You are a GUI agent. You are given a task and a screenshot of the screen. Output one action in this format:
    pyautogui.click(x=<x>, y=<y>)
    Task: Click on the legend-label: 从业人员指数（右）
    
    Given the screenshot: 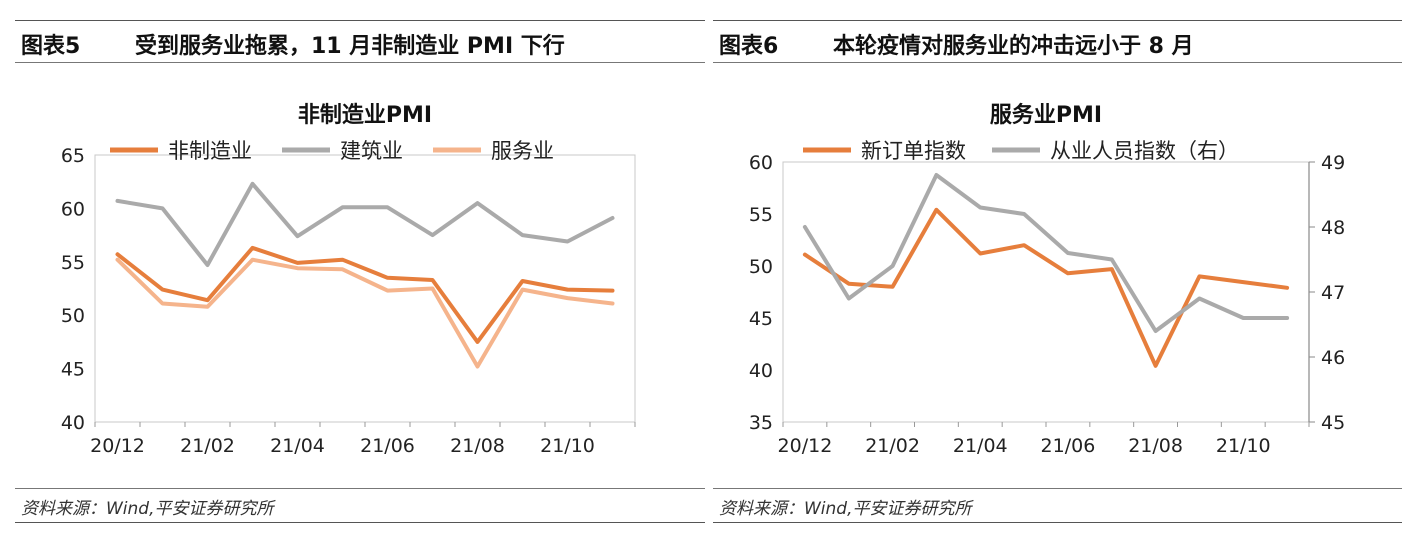 What is the action you would take?
    pyautogui.click(x=1144, y=151)
    